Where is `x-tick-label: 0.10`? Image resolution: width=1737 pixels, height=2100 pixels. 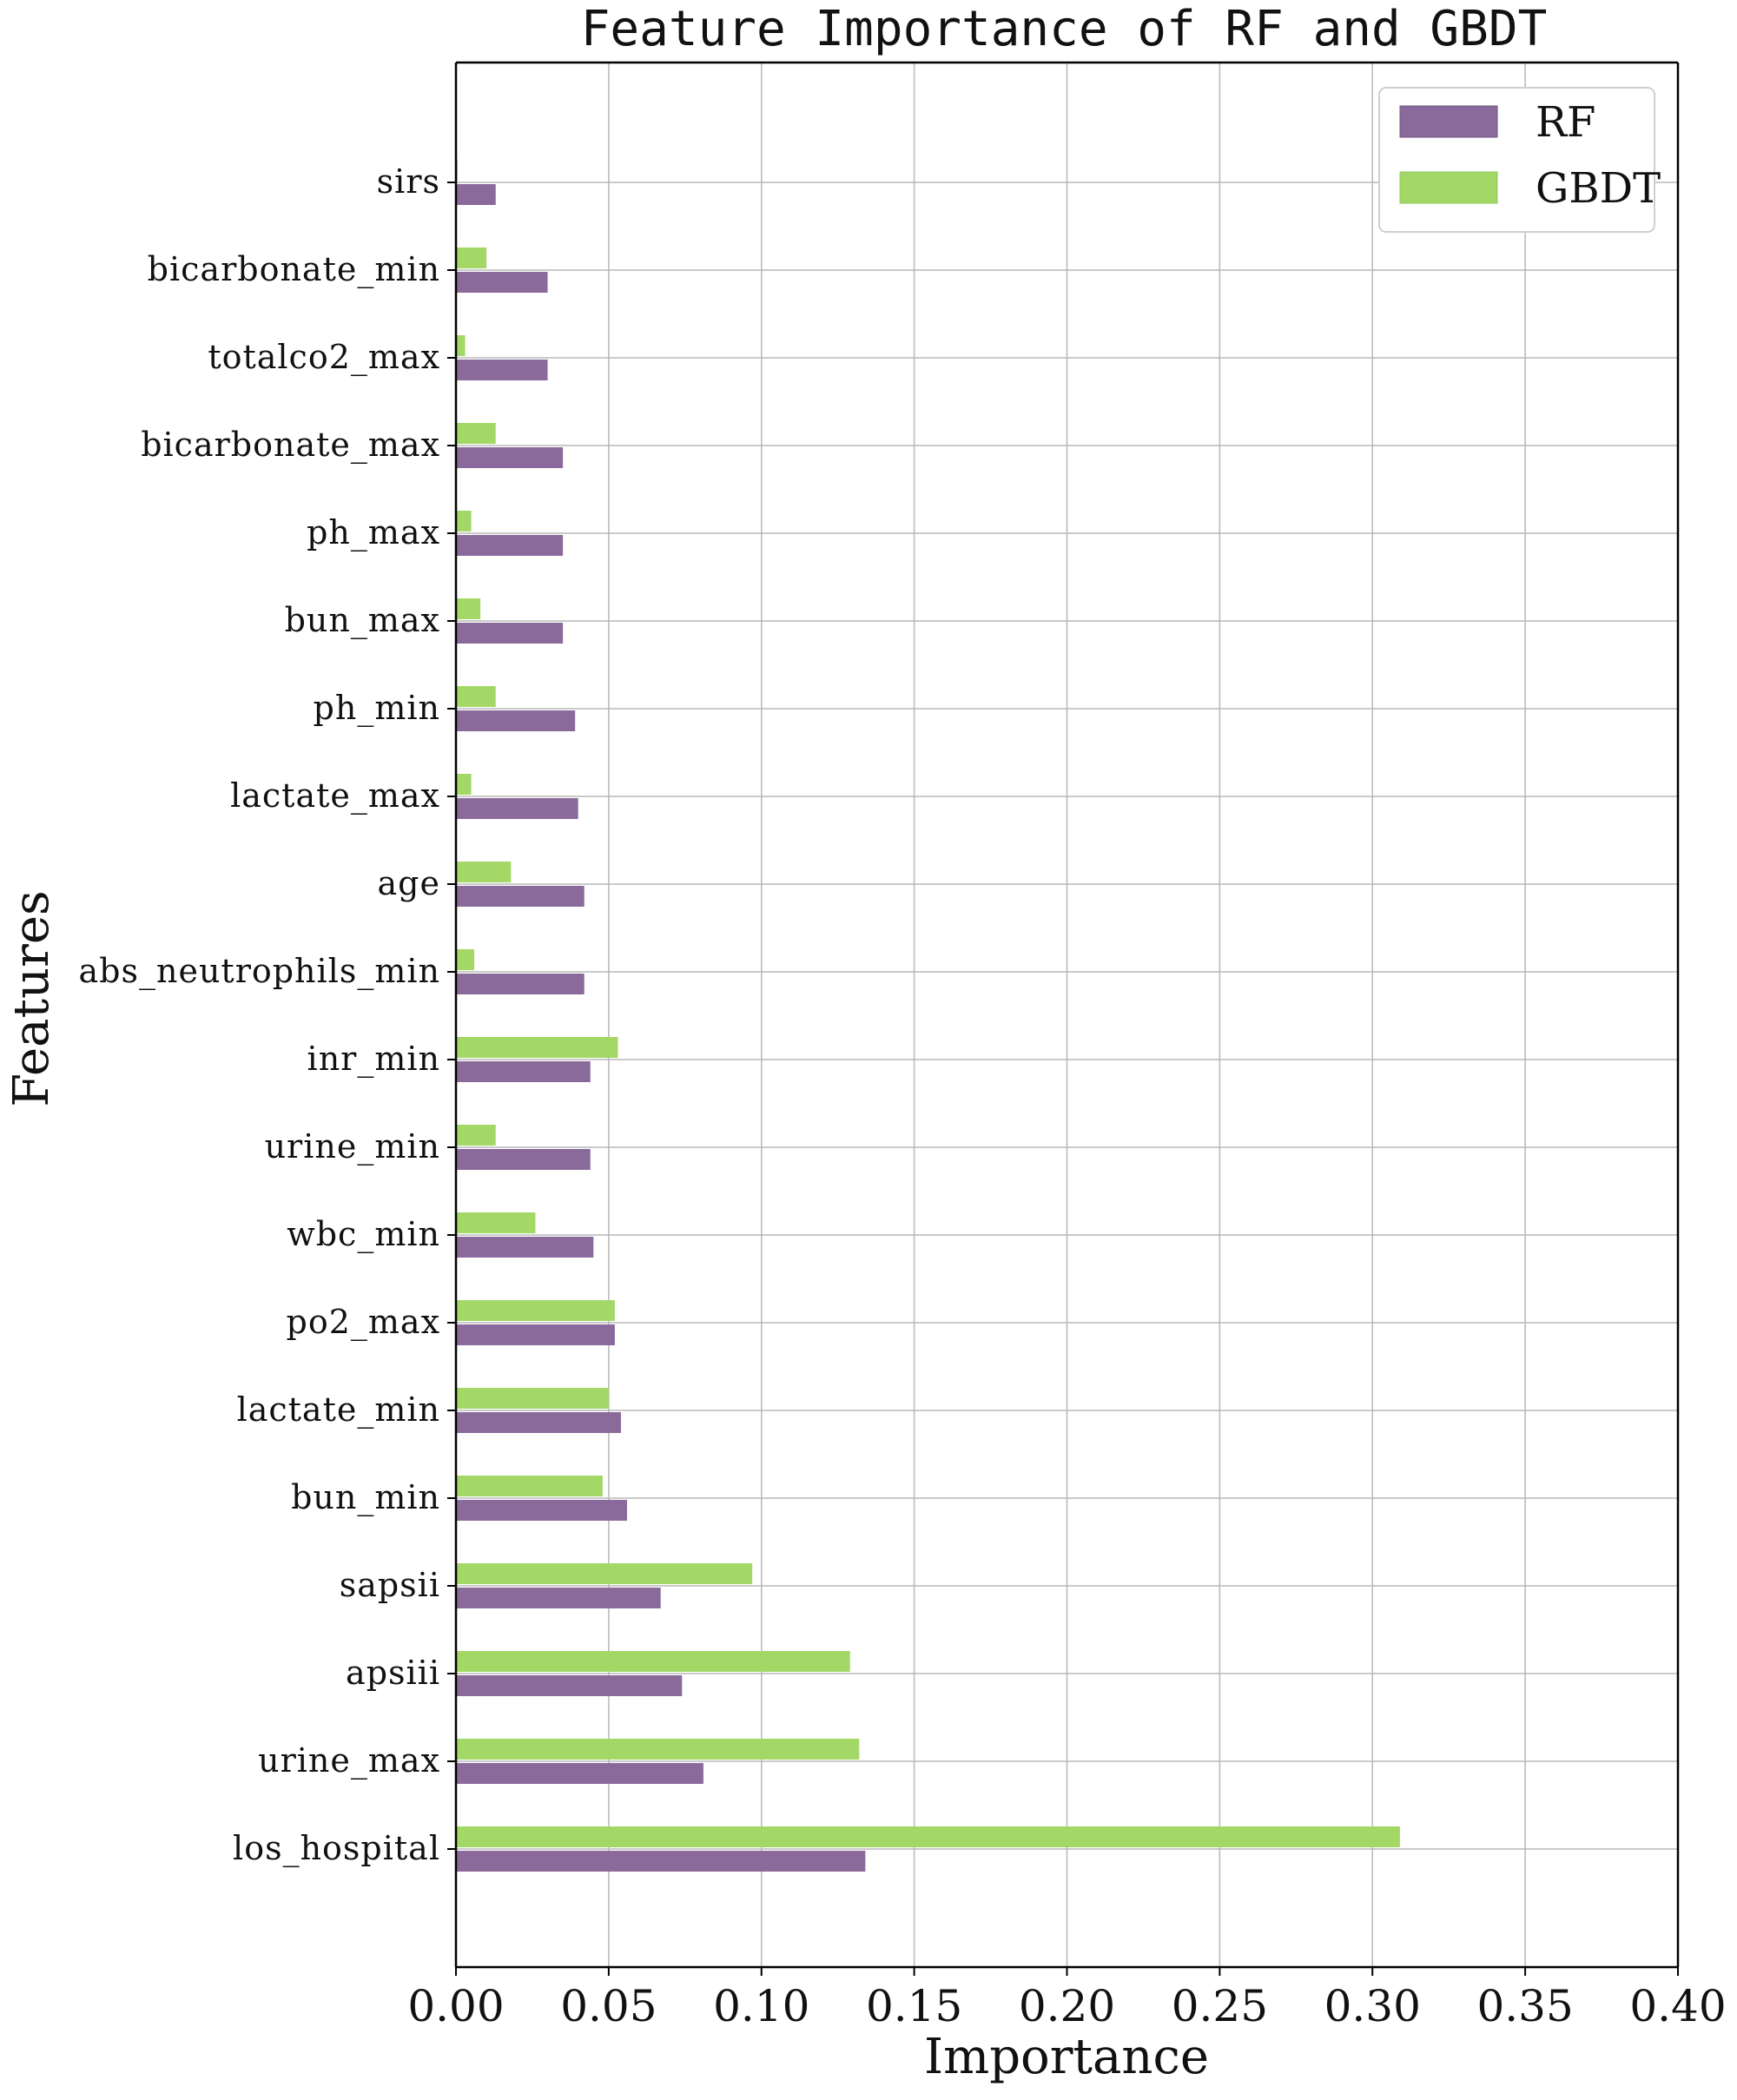 x-tick-label: 0.10 is located at coordinates (761, 2006).